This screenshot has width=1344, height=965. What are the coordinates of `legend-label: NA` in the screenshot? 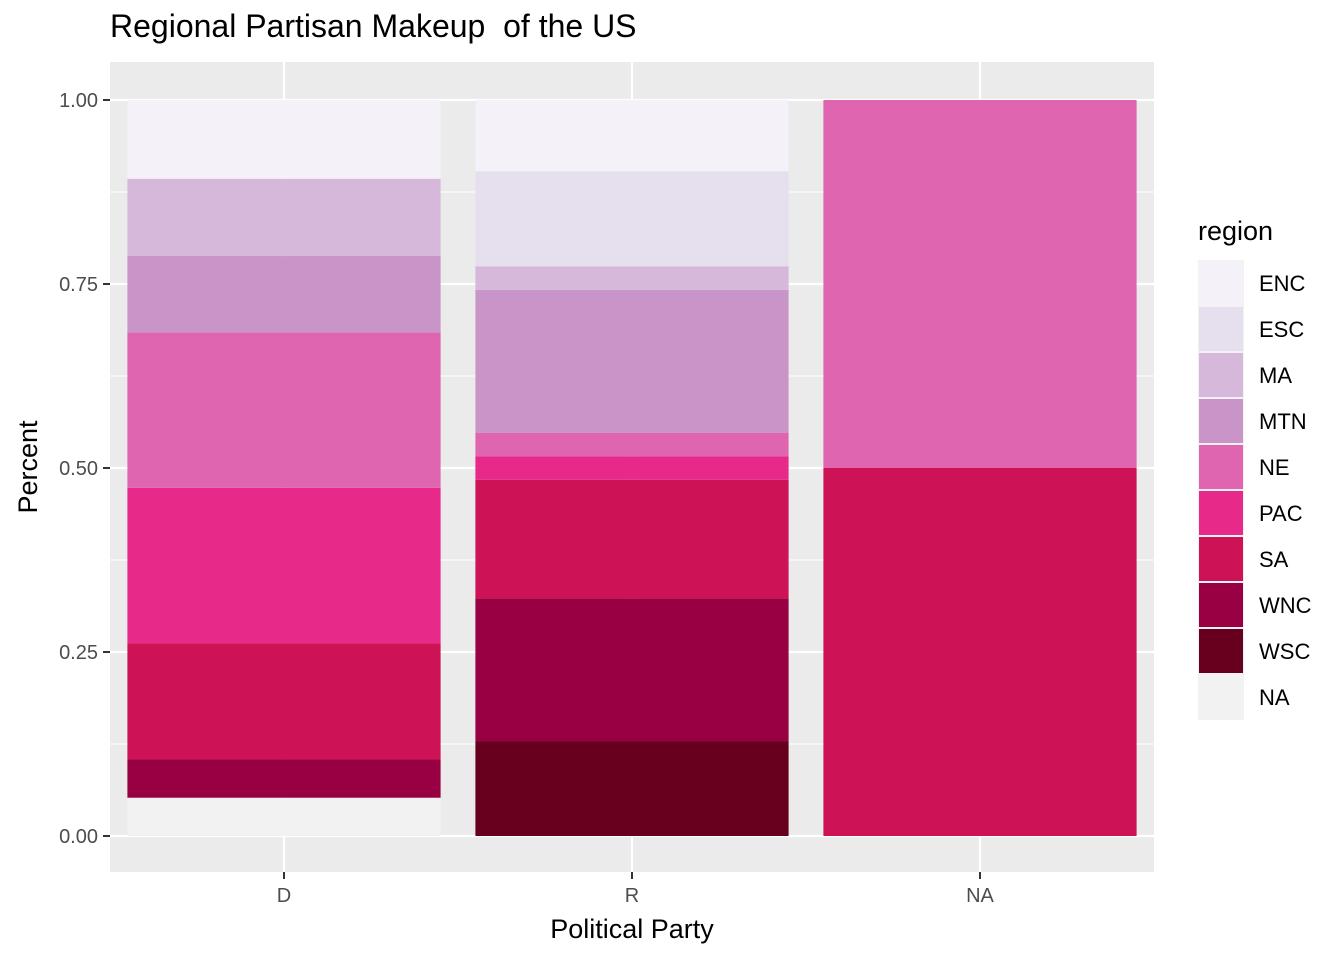 It's located at (1274, 697).